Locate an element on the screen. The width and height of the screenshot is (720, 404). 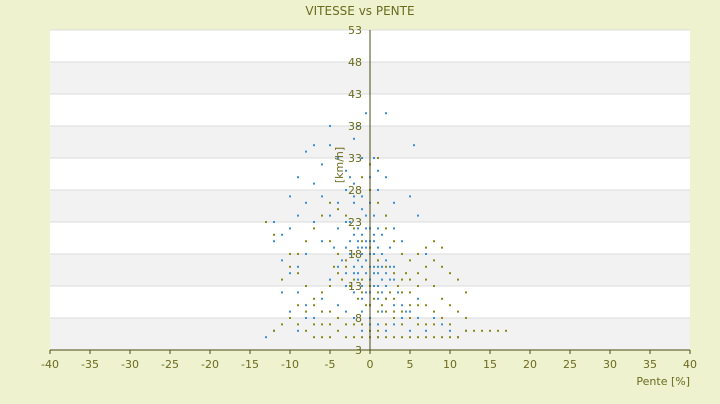
x-tick-label: 20 is located at coordinates (530, 364).